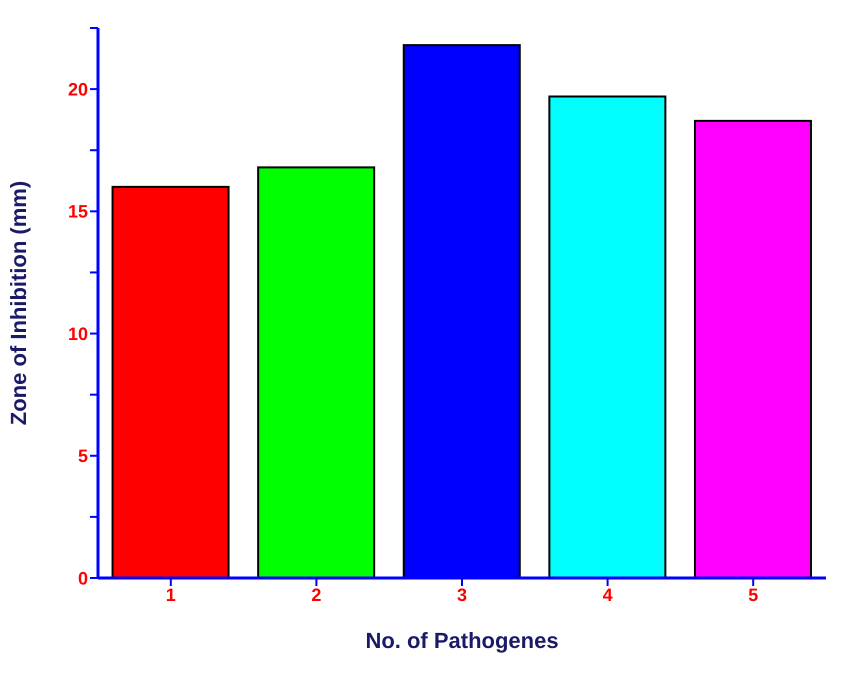  What do you see at coordinates (78, 212) in the screenshot?
I see `y-tick-label: 15` at bounding box center [78, 212].